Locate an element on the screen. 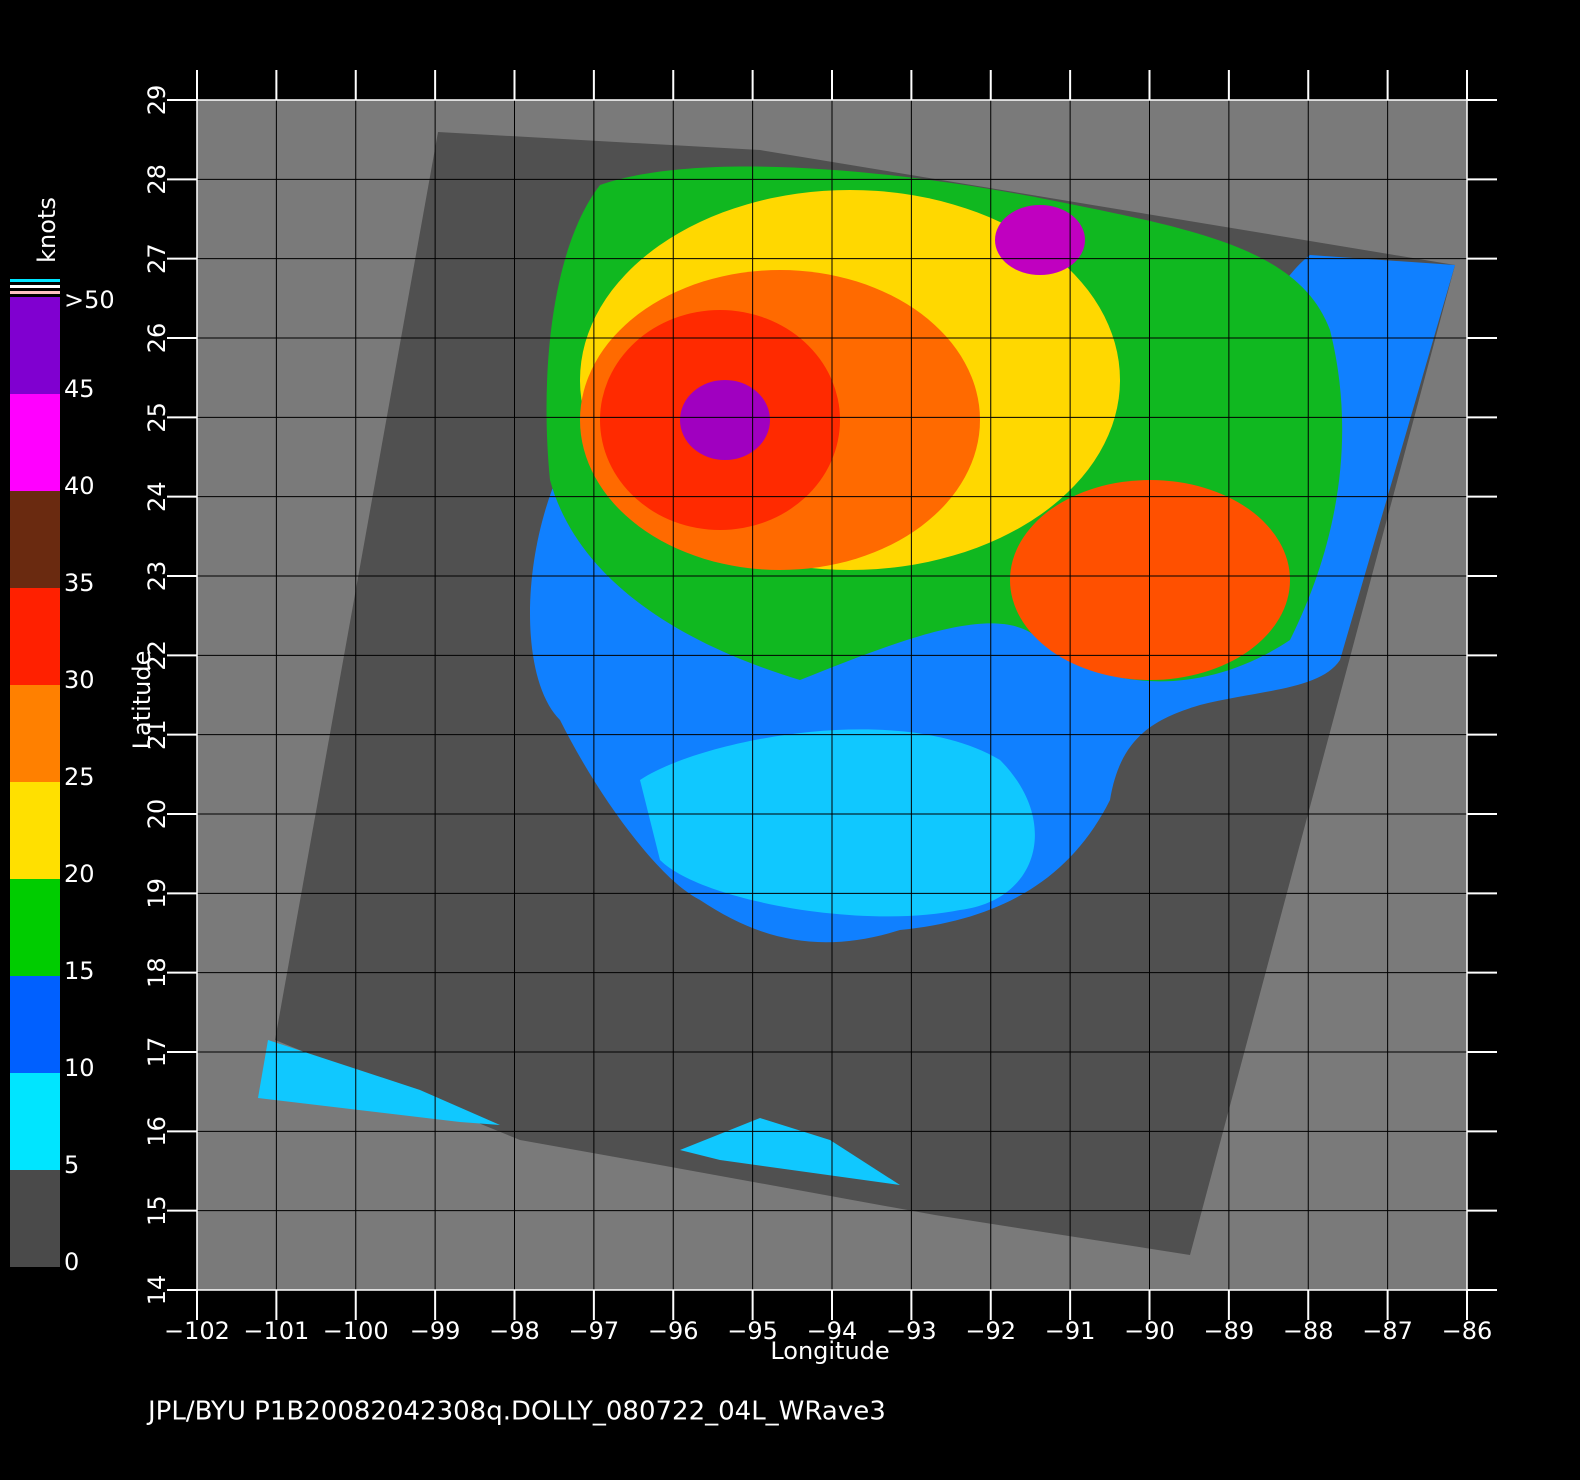  y-tick-label: 19 is located at coordinates (157, 893).